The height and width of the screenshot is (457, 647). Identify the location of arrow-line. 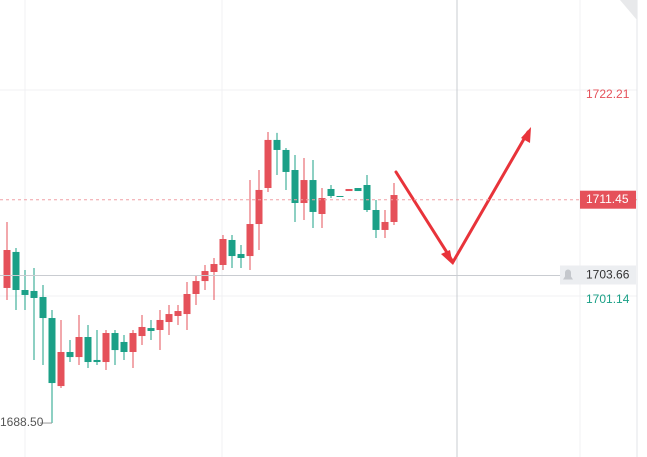
(462, 197).